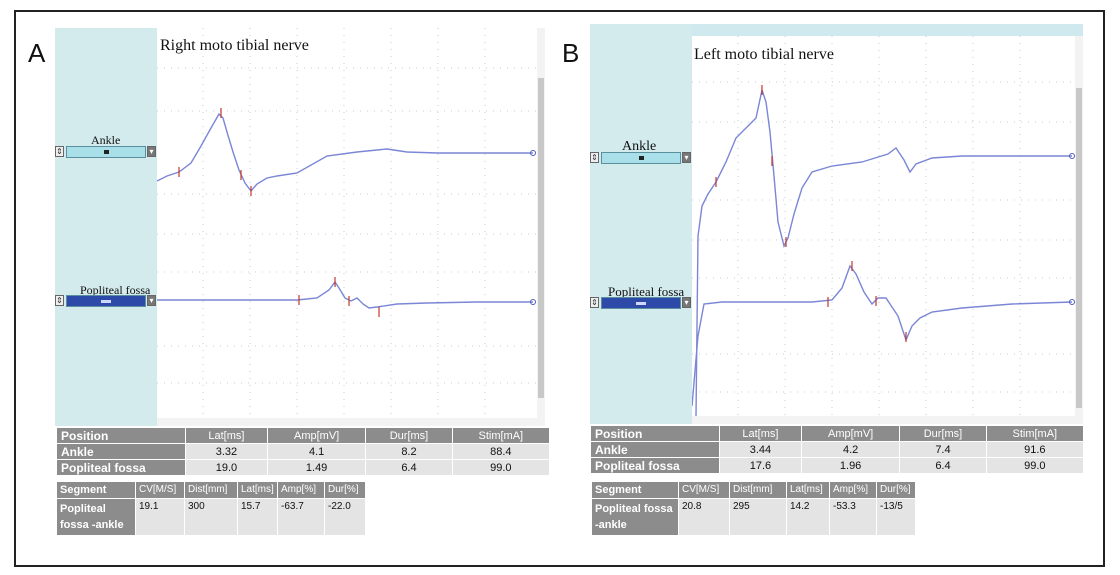  Describe the element at coordinates (115, 290) in the screenshot. I see `panel-a-channel-label-popliteal: Popliteal fossa` at that location.